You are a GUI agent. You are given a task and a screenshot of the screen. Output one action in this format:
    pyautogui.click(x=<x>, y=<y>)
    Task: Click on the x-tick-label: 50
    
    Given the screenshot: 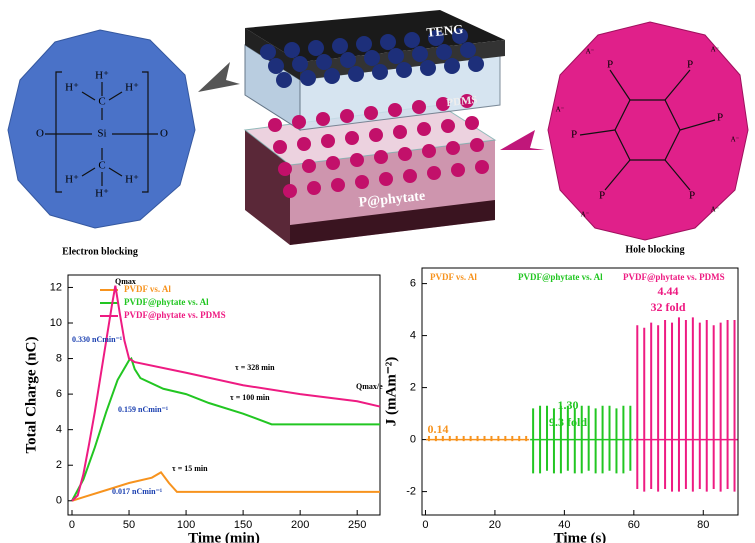 What is the action you would take?
    pyautogui.click(x=129, y=525)
    